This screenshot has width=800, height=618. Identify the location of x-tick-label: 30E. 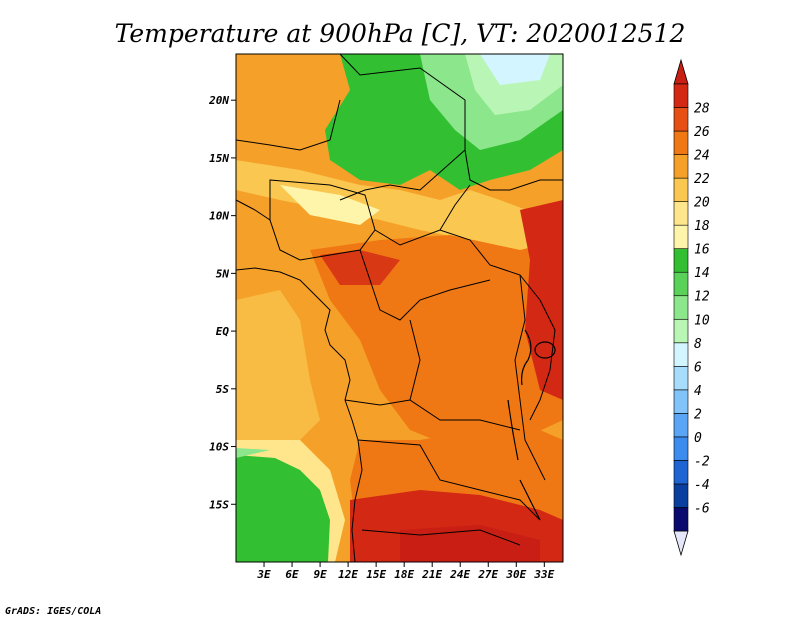
(515, 574).